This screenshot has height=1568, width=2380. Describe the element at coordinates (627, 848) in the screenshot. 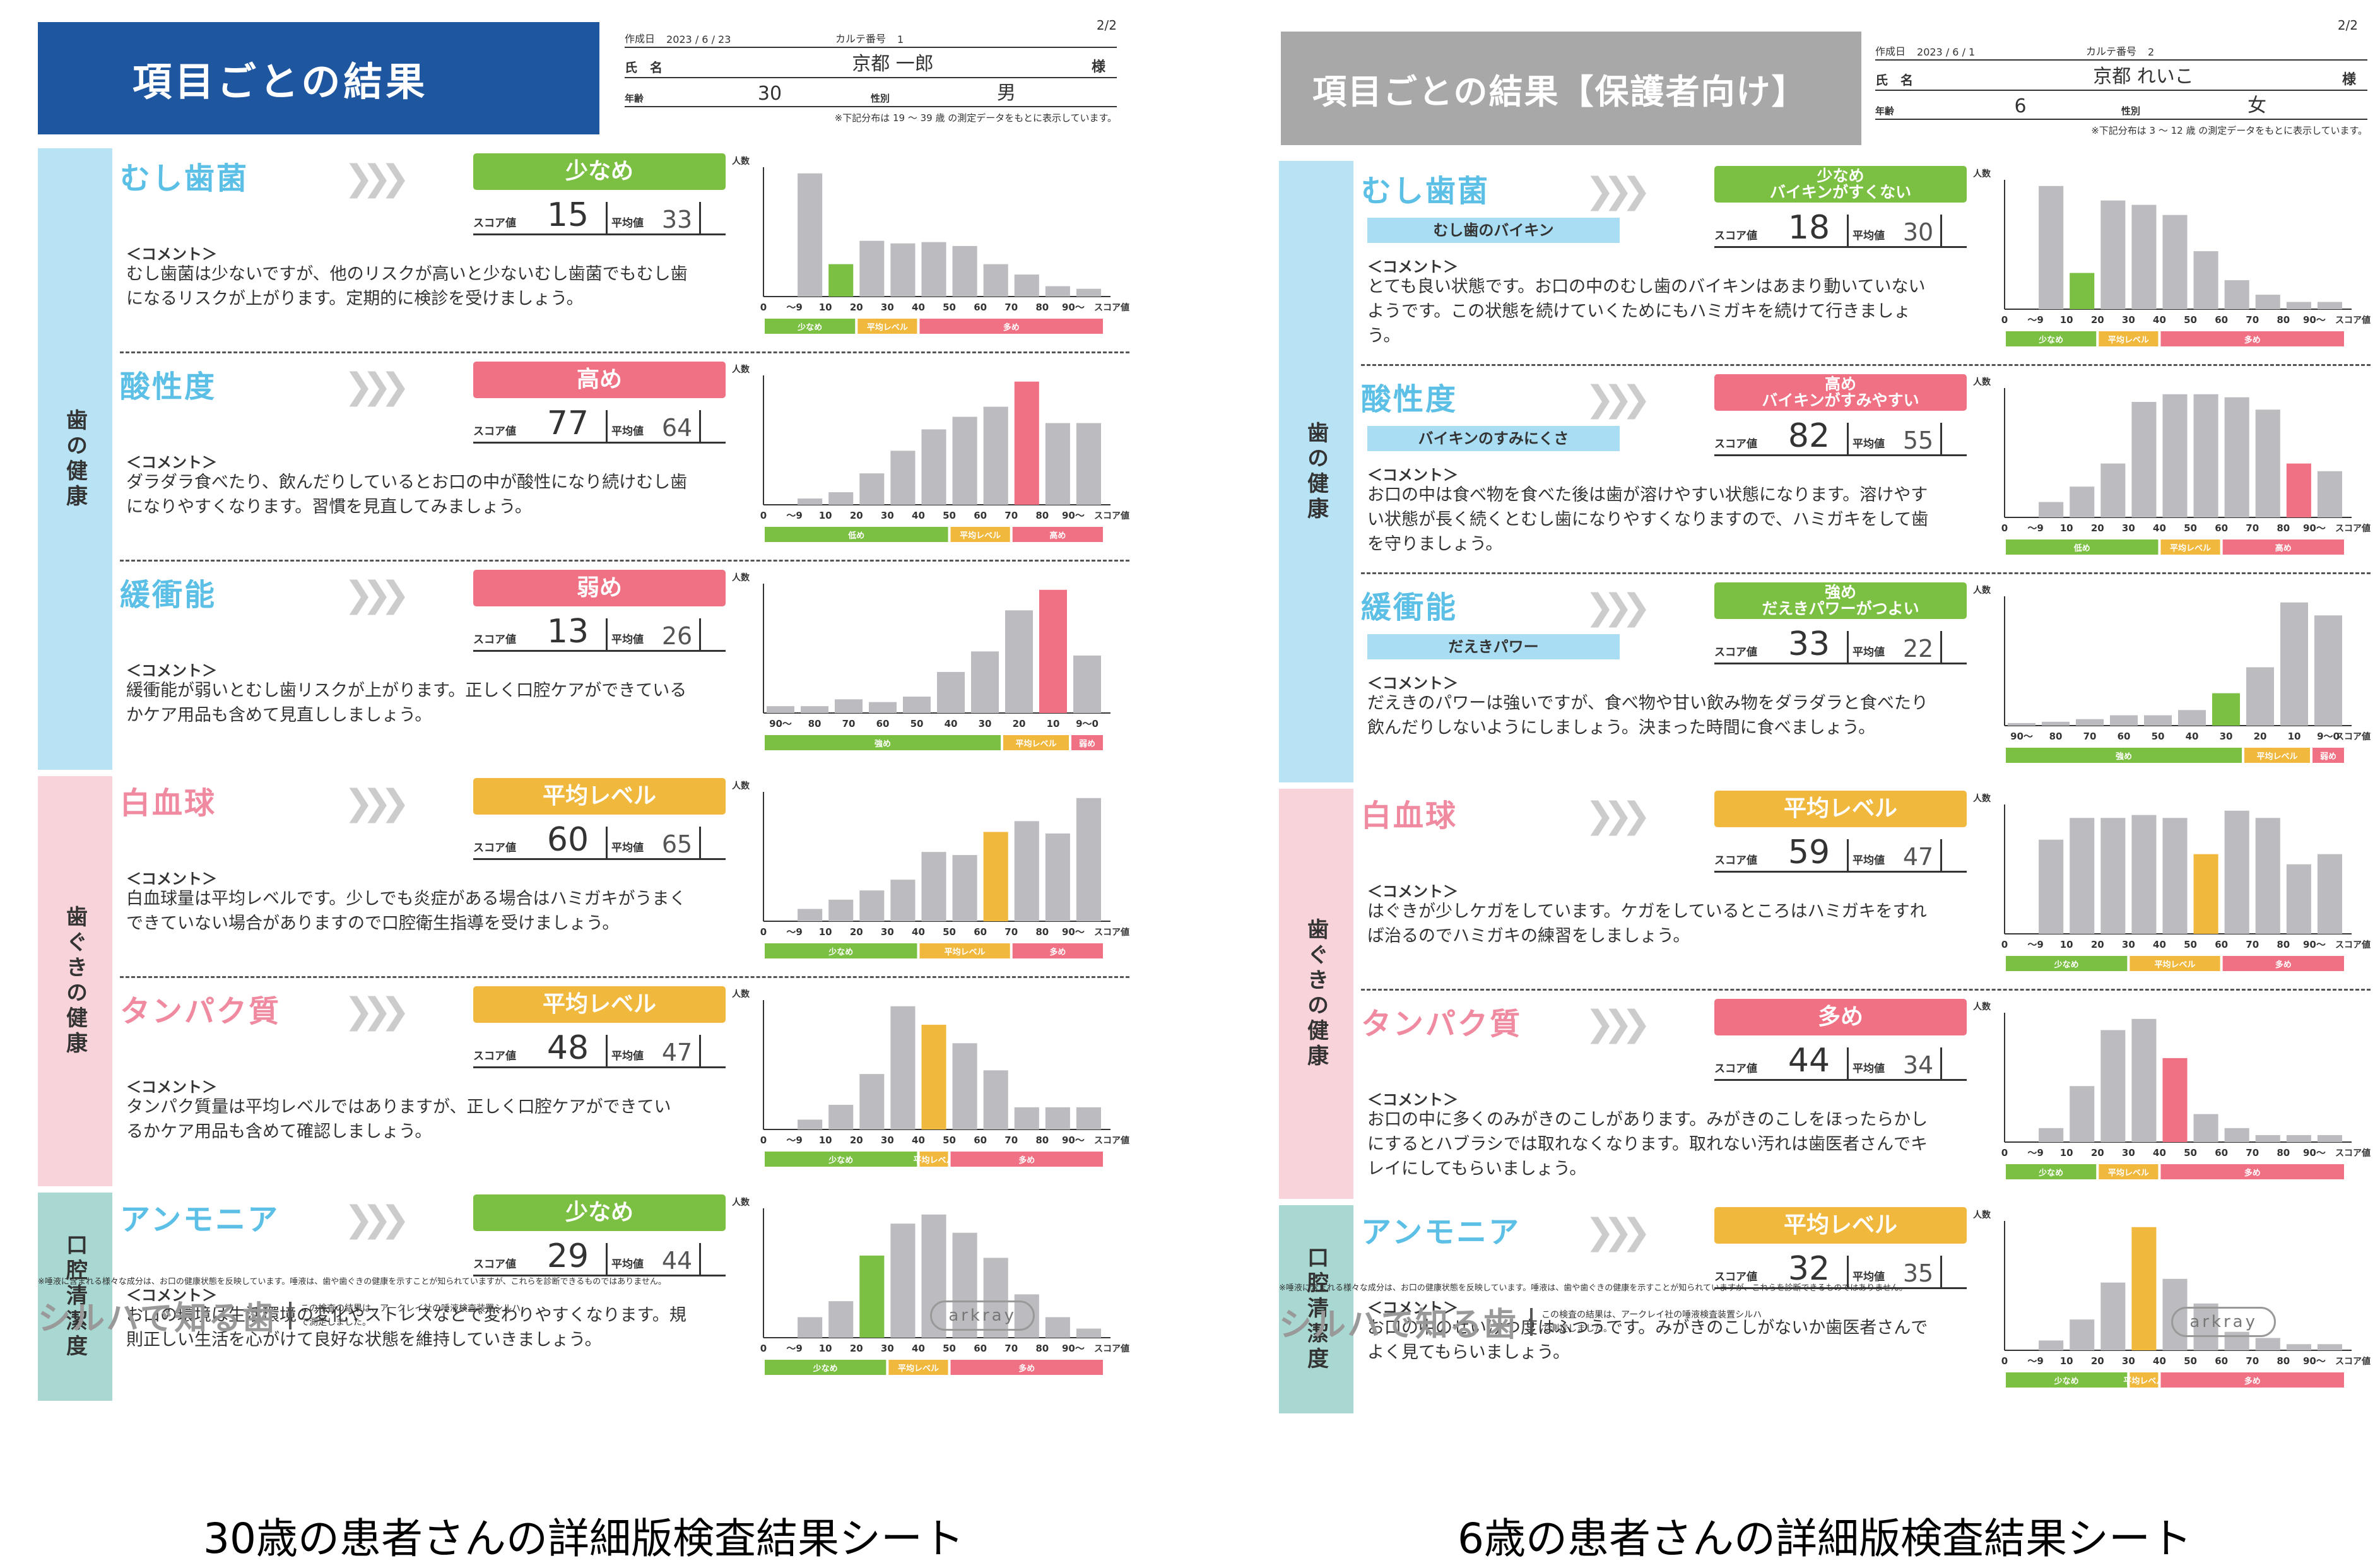

I see `average-label: 平均値` at that location.